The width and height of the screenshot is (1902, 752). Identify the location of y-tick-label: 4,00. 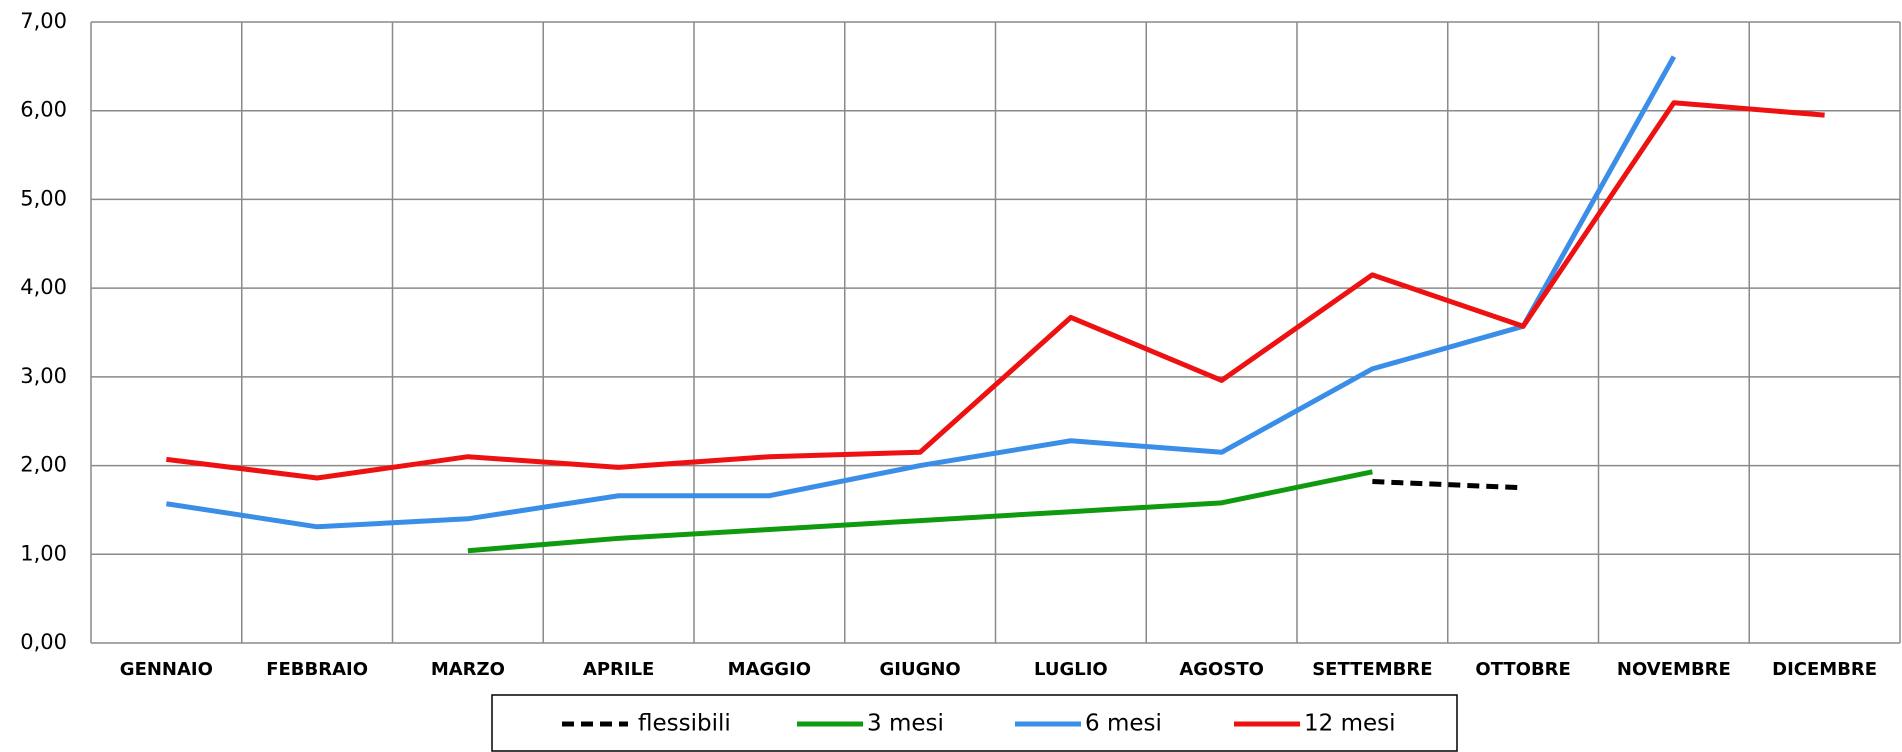
(43, 287).